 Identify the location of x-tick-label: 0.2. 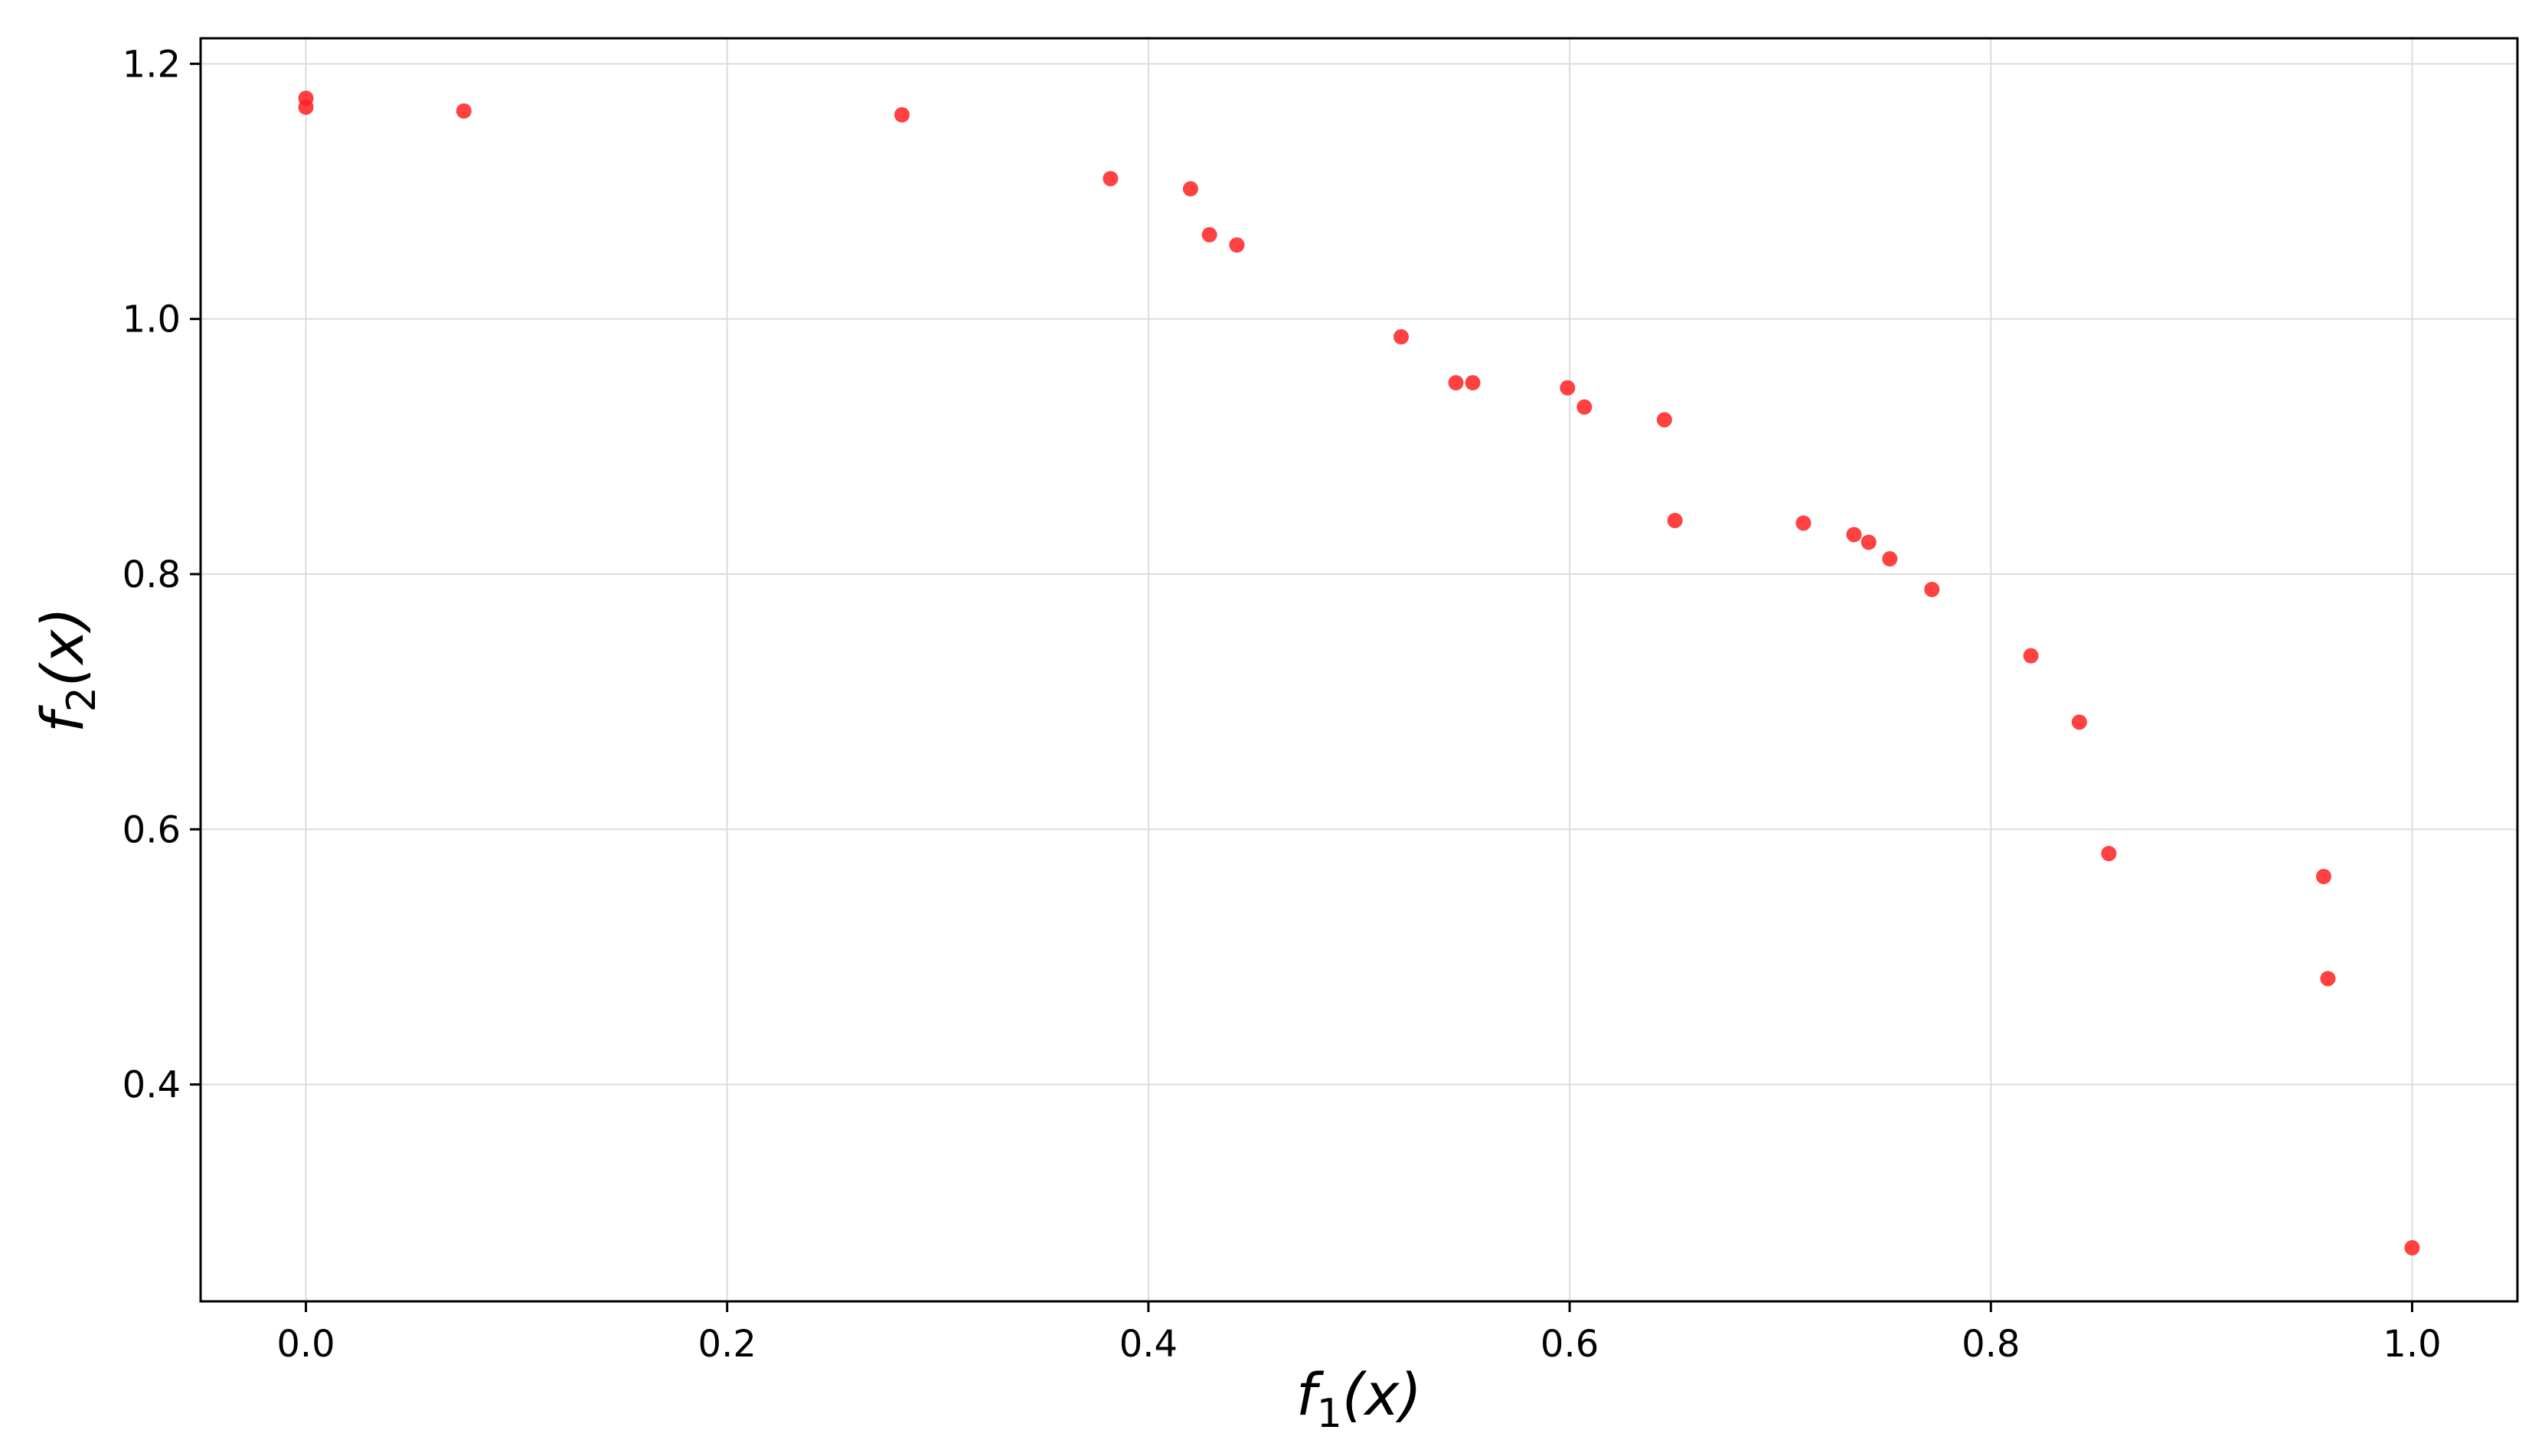
(727, 1344).